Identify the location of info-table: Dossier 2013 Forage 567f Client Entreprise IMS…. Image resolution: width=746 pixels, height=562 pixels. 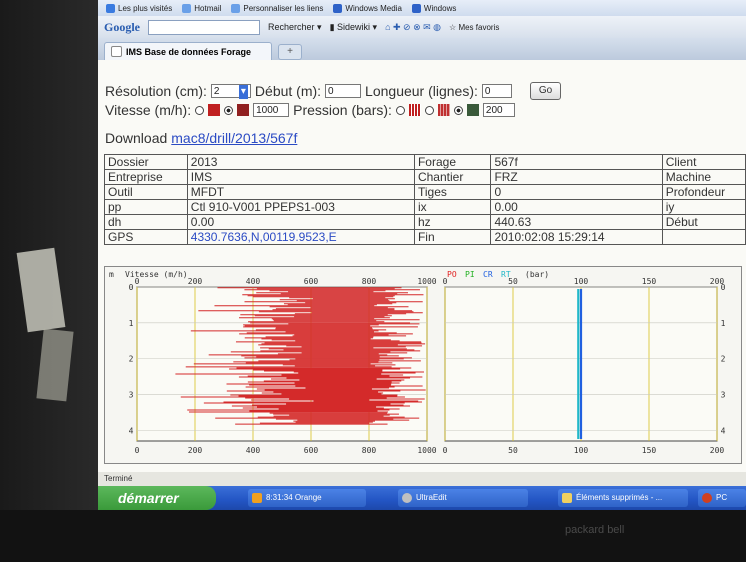
(425, 199).